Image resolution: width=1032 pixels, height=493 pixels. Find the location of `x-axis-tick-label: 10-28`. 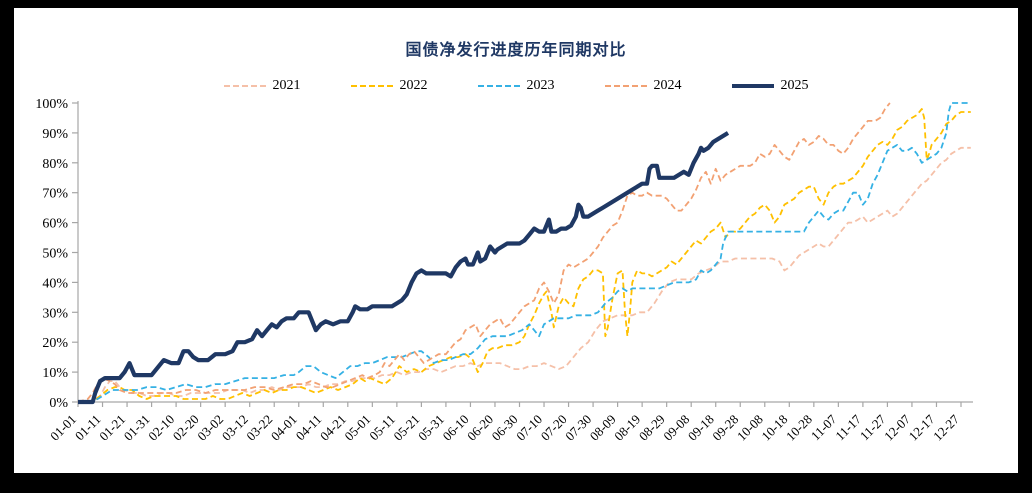

x-axis-tick-label: 10-28 is located at coordinates (799, 428).